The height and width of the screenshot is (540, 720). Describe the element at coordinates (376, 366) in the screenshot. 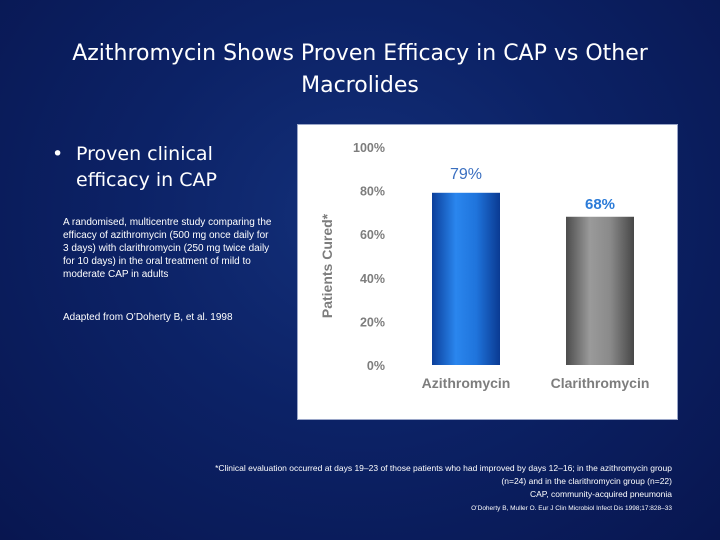

I see `y-tick-label: 0%` at that location.